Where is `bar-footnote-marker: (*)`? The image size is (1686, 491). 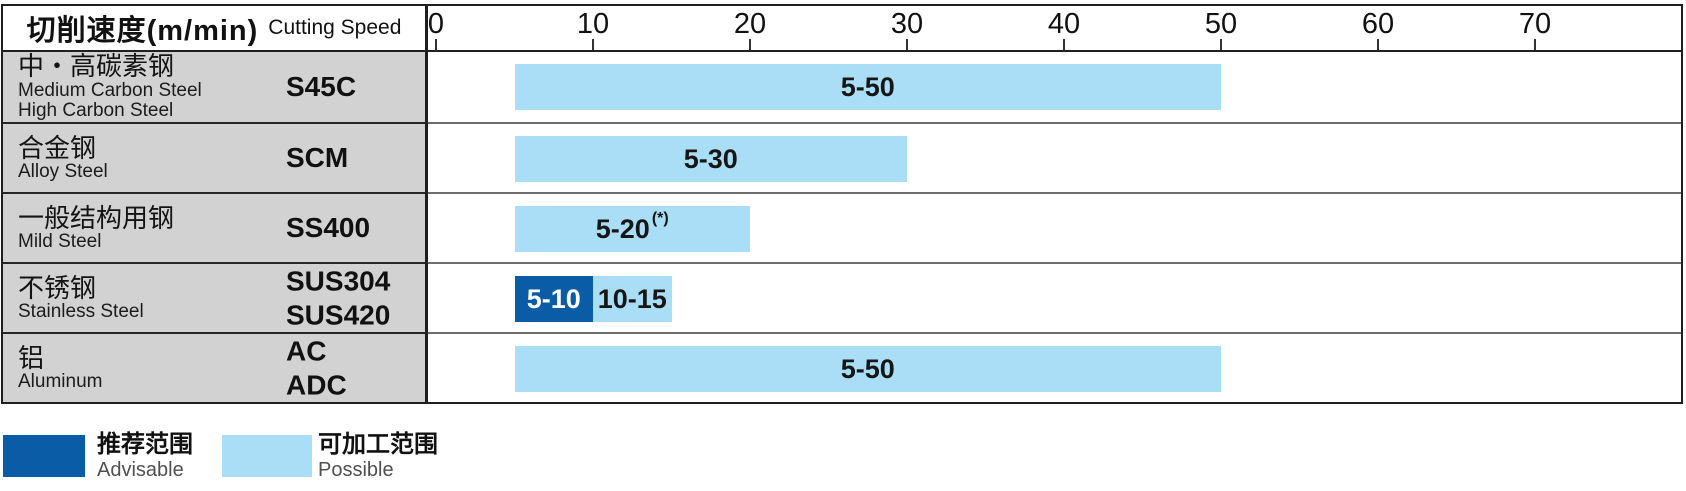 bar-footnote-marker: (*) is located at coordinates (660, 218).